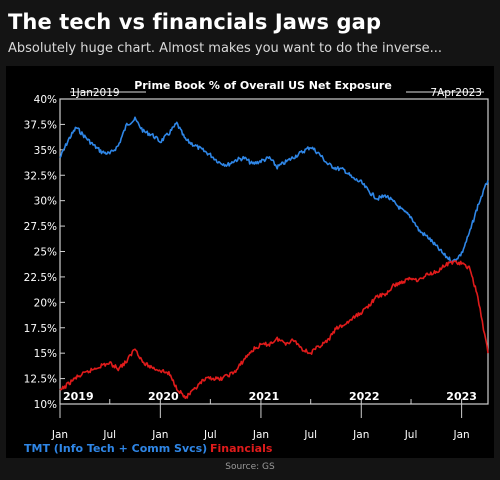 The width and height of the screenshot is (500, 480). I want to click on start-date-label: 1Jan2019, so click(95, 93).